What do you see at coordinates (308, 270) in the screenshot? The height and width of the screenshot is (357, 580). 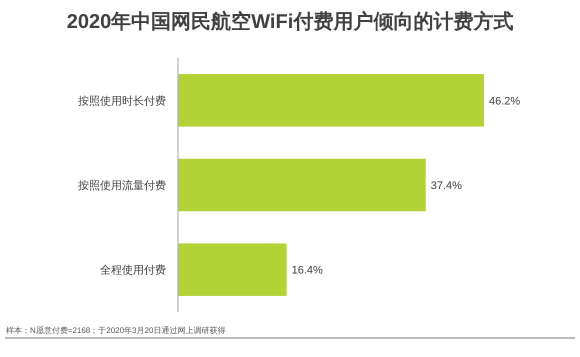 I see `data-label: 16.4%` at bounding box center [308, 270].